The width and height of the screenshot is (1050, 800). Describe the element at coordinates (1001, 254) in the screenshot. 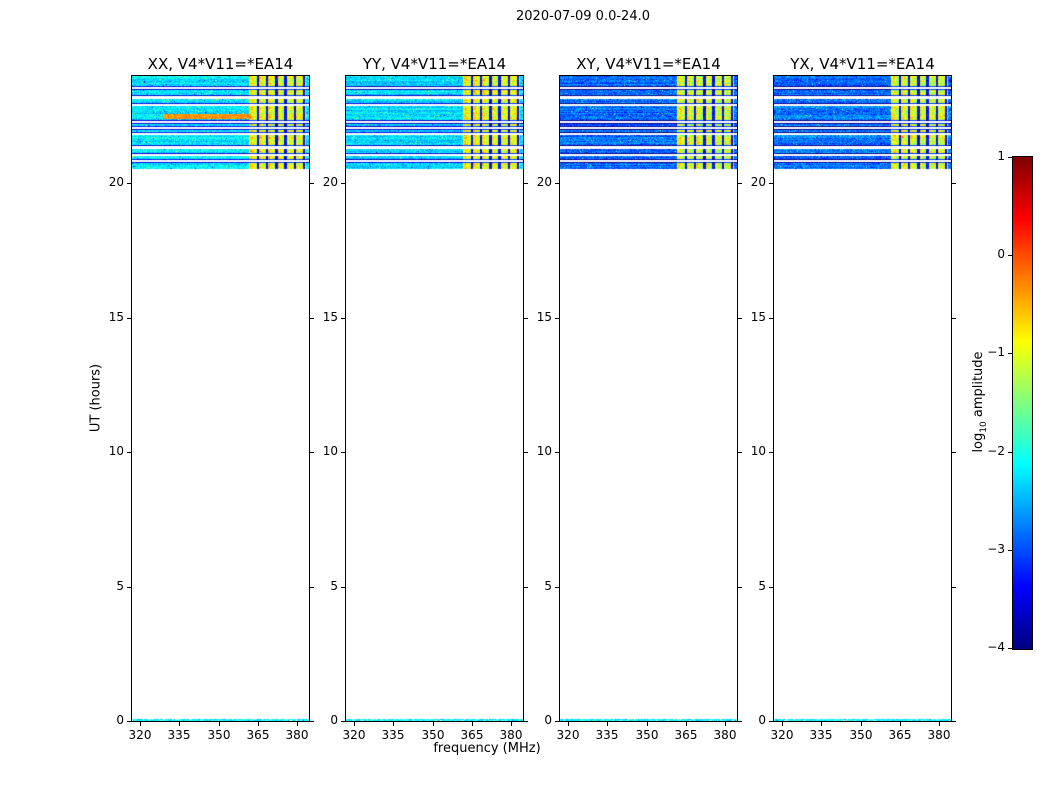

I see `colorbar-tick-label: 0` at that location.